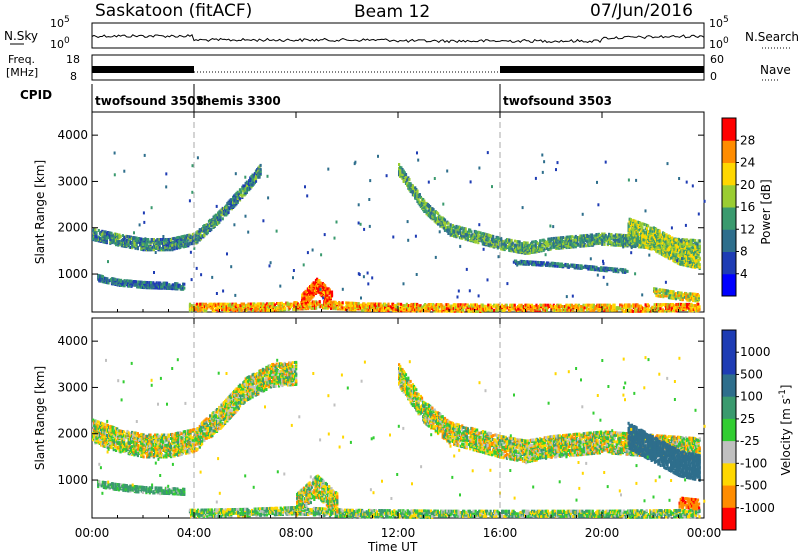  I want to click on n-sky-label: N.Sky, so click(21, 36).